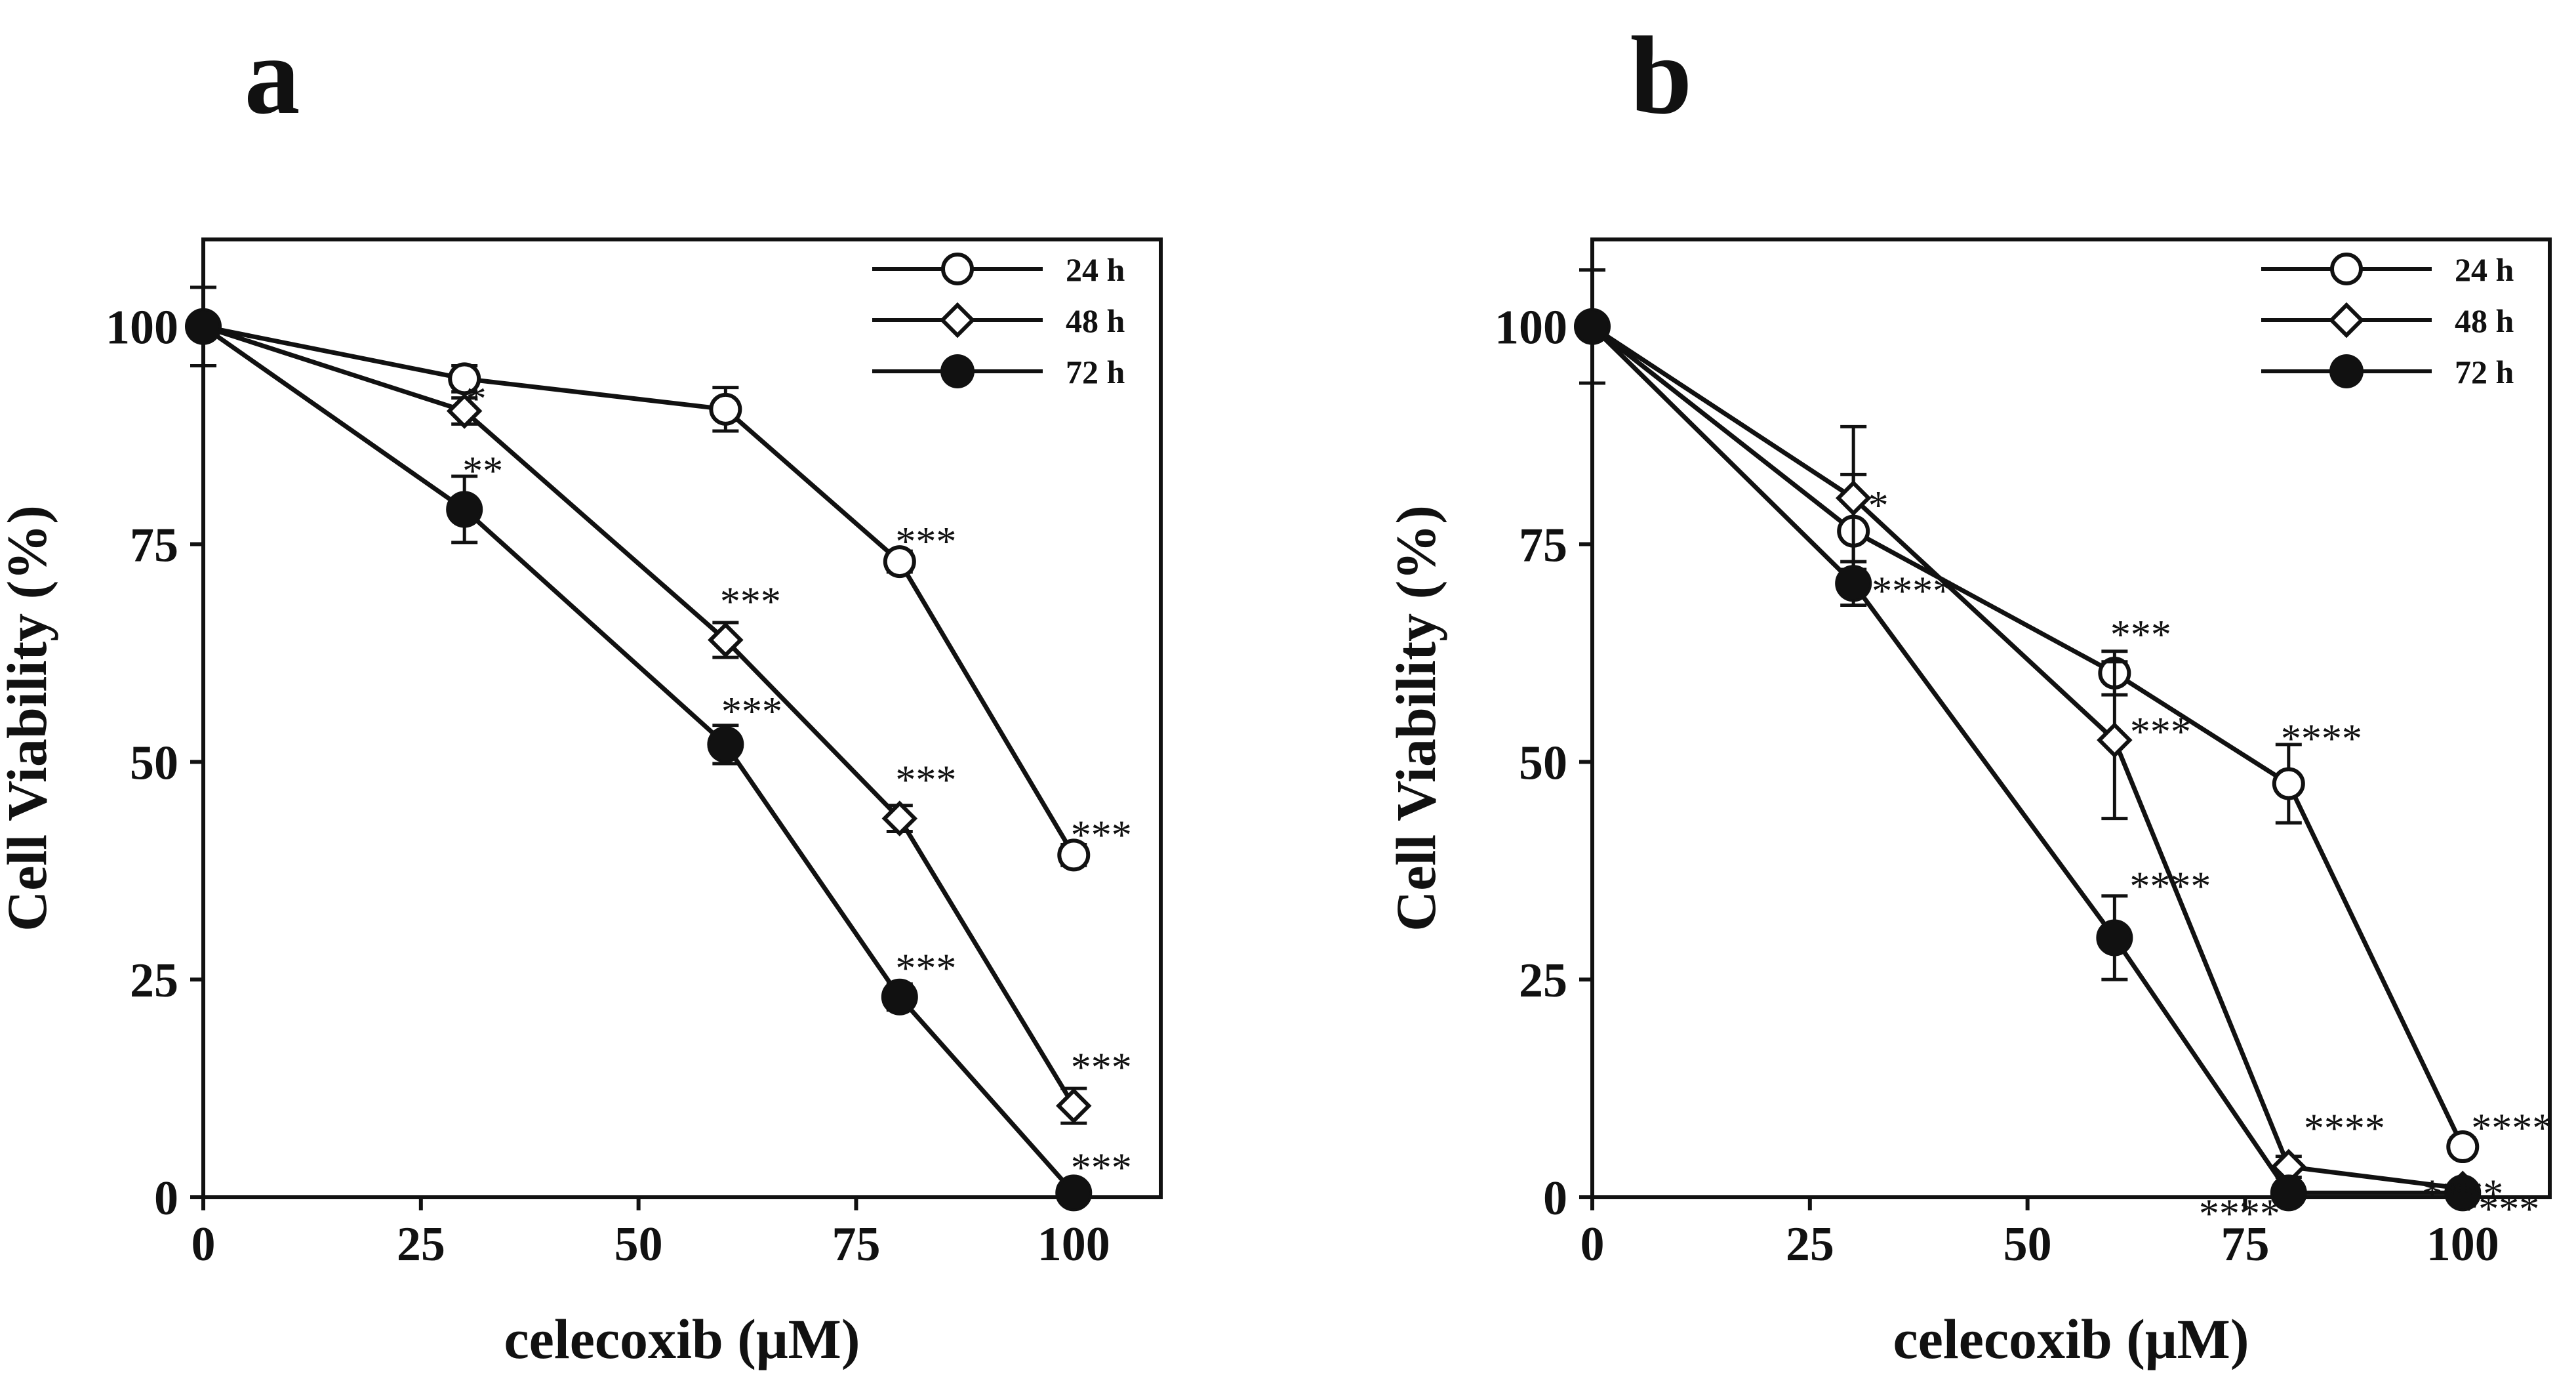 This screenshot has height=1398, width=2576. I want to click on panel-b-x-tick-label: 25, so click(1810, 1244).